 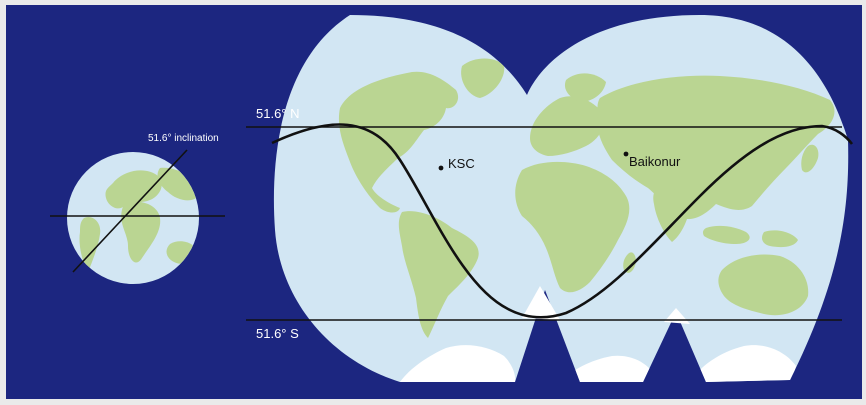 I want to click on land-asia, so click(x=716, y=147).